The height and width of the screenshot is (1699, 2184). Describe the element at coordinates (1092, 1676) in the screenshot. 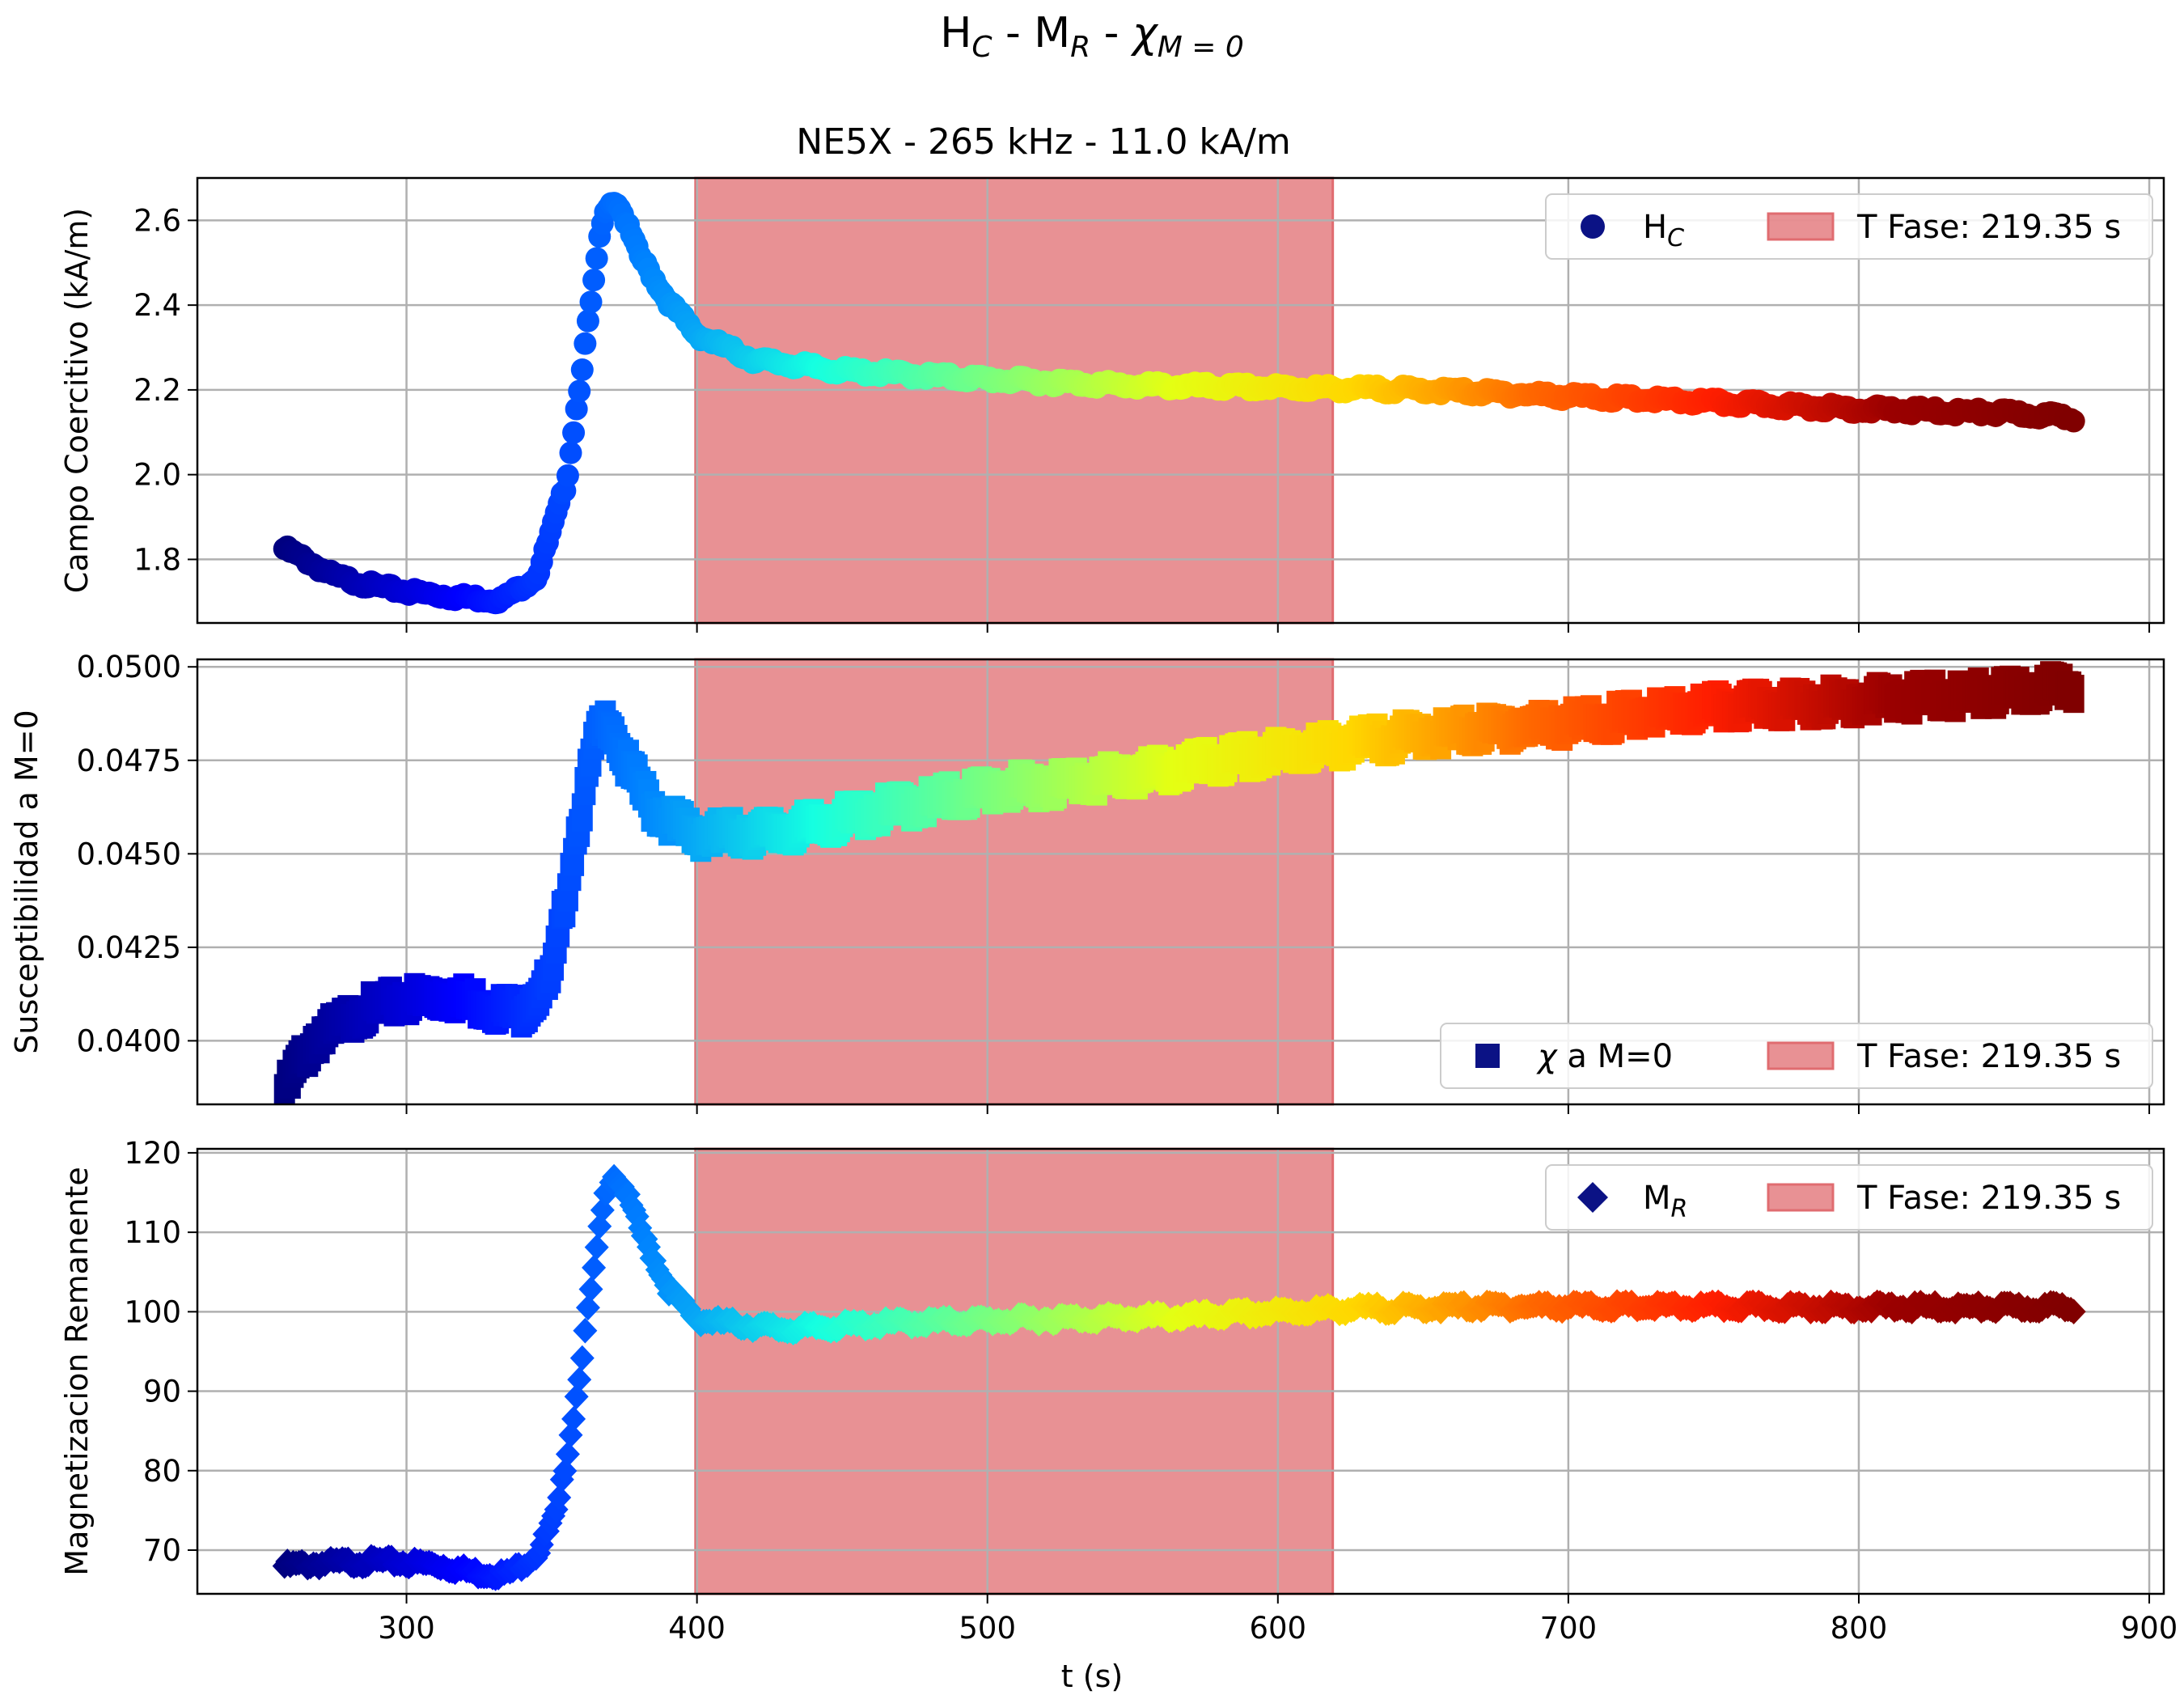

I see `x-axis-label: t (s)` at that location.